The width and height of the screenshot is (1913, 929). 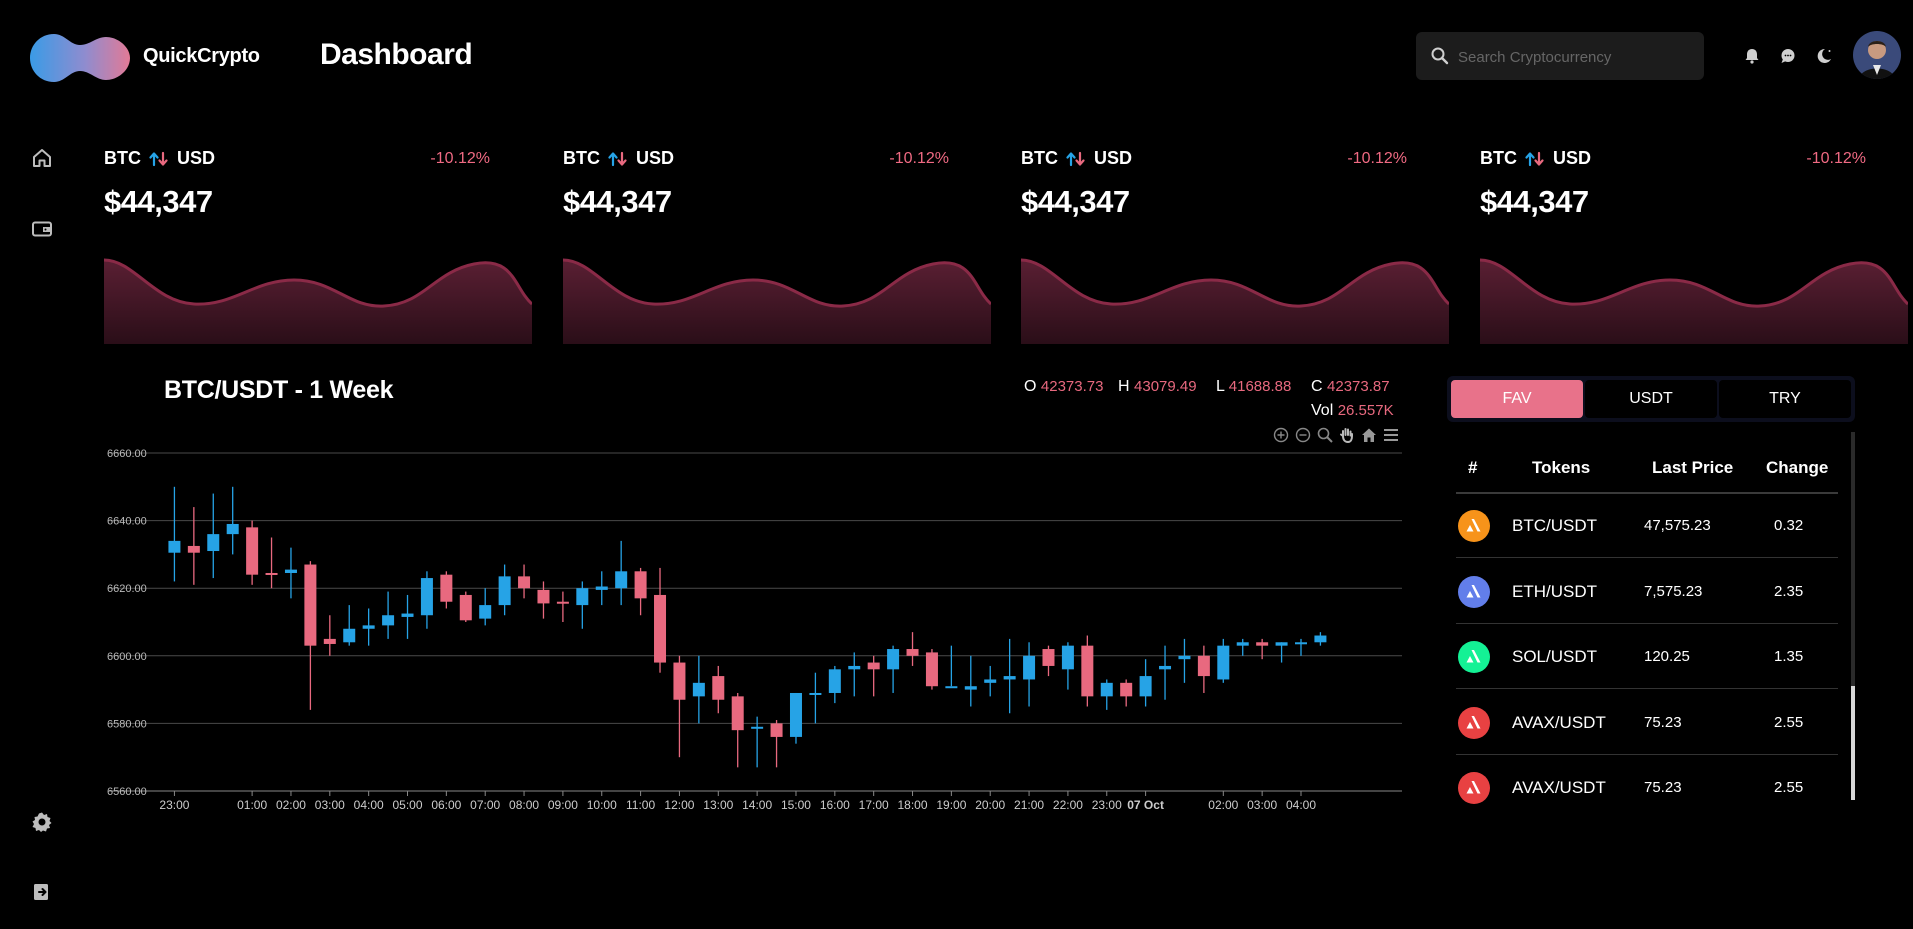 I want to click on ethereum-icon-glyph, so click(x=1474, y=591).